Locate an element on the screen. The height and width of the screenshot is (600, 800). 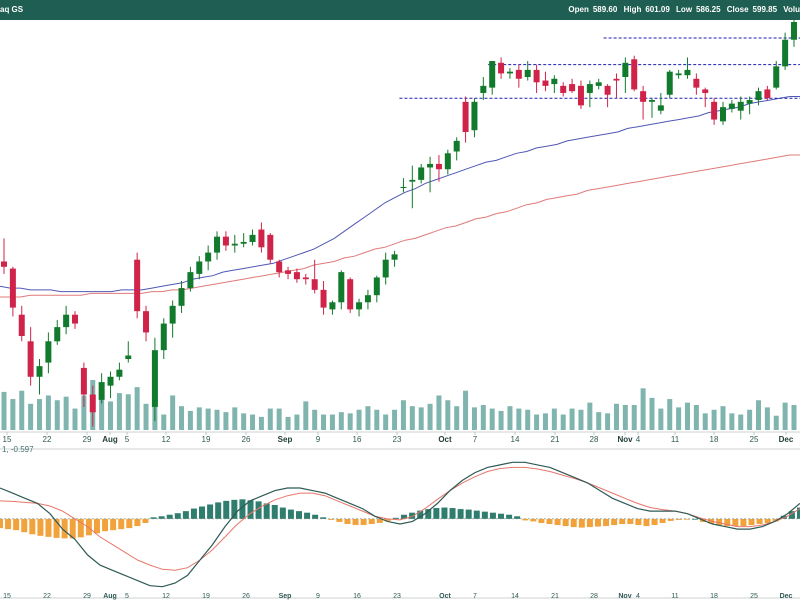
macd-x-tick-label: 9 is located at coordinates (318, 596).